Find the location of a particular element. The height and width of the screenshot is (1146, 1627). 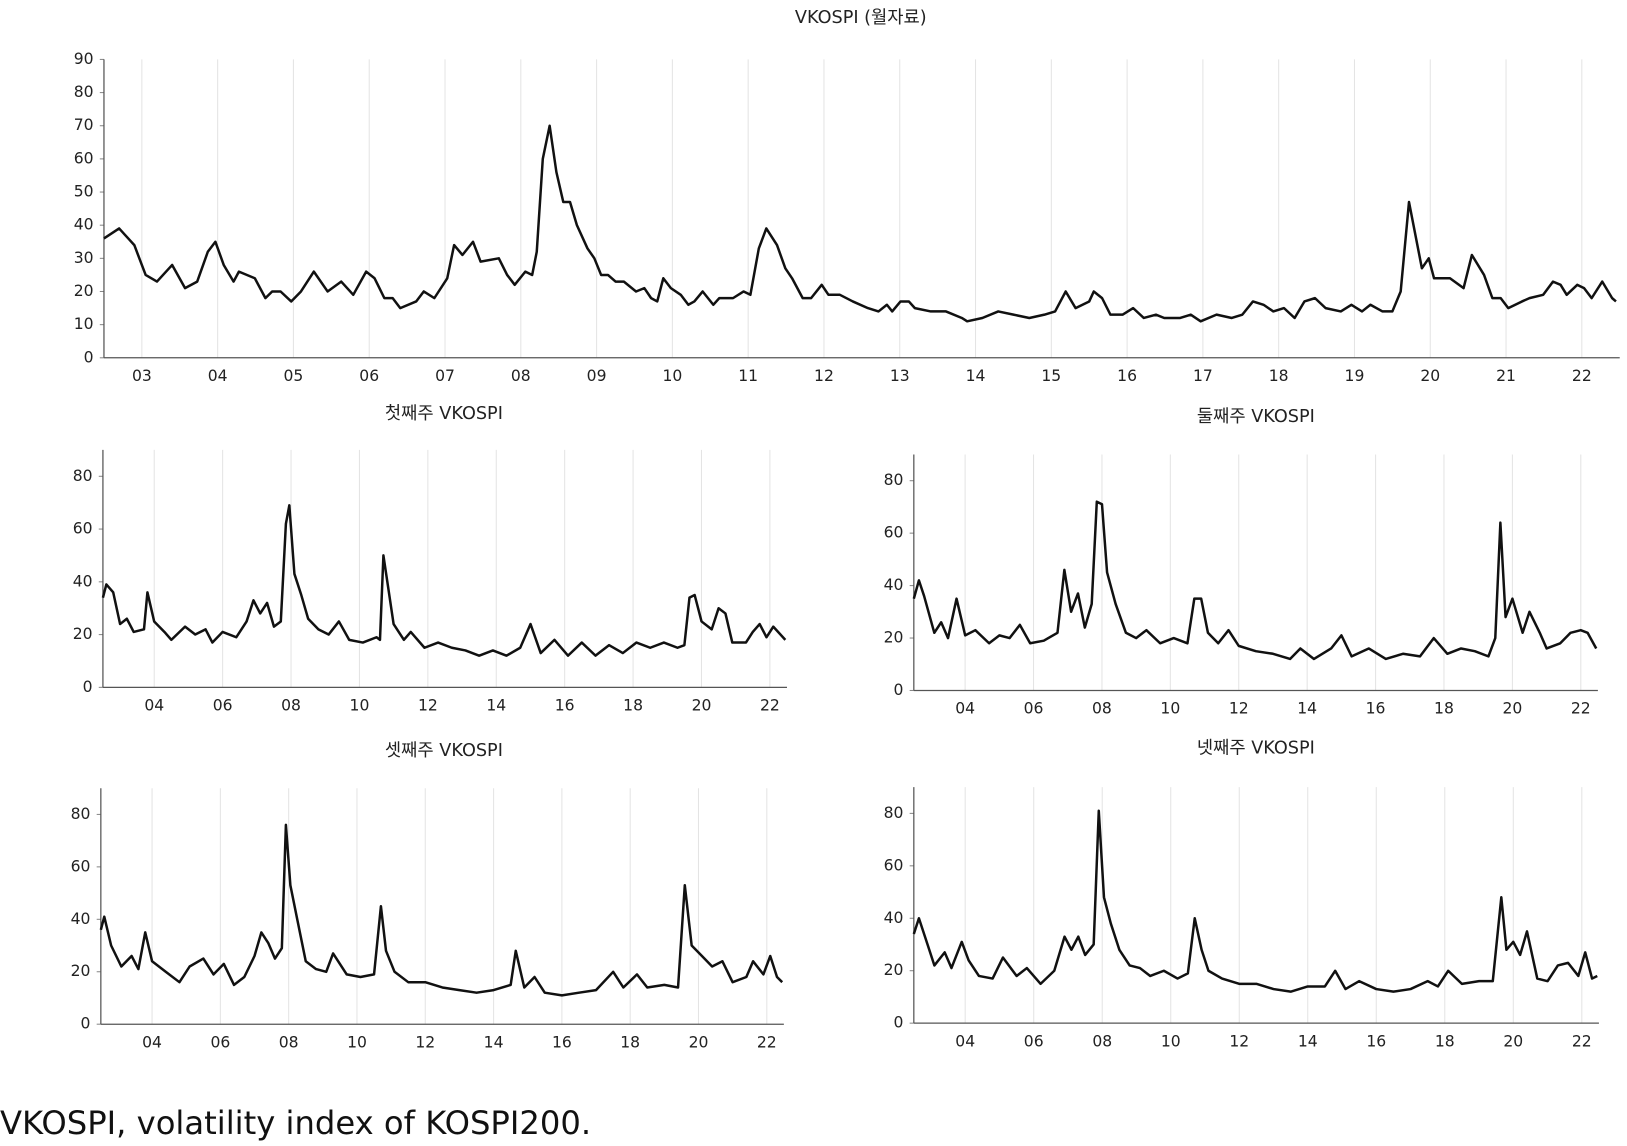

y-tick-label: 50 is located at coordinates (84, 192).